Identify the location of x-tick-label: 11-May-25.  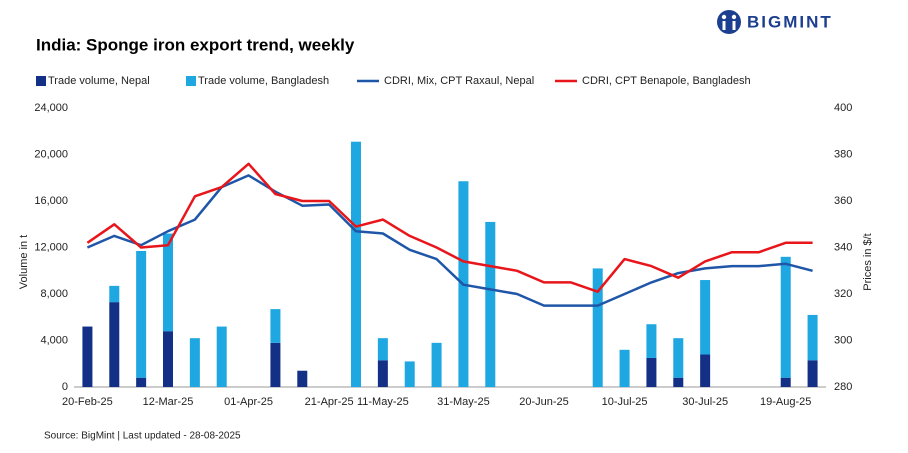
(383, 402).